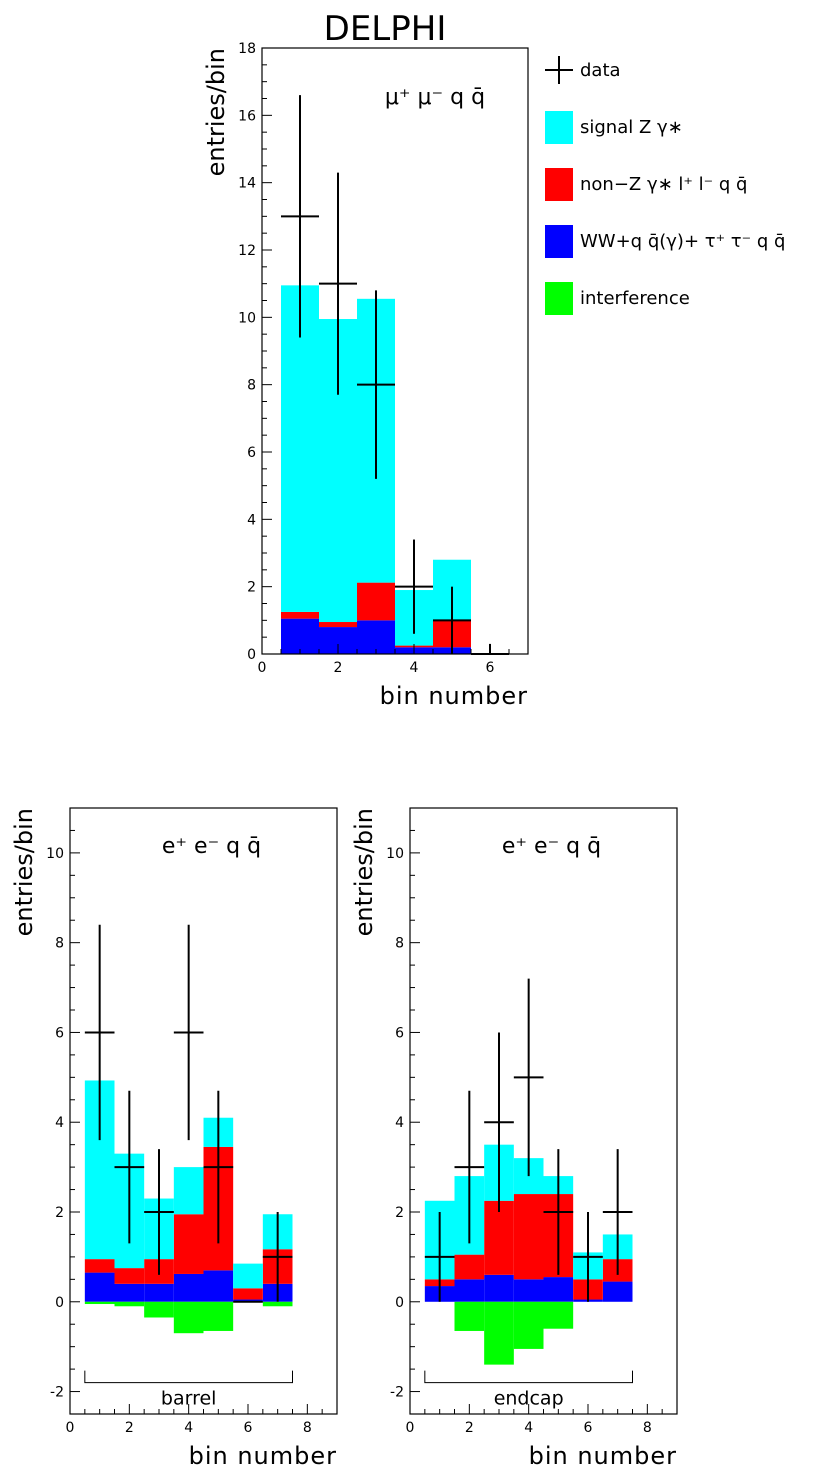 The height and width of the screenshot is (1467, 830). I want to click on legend-label: signal Z γ∗, so click(631, 127).